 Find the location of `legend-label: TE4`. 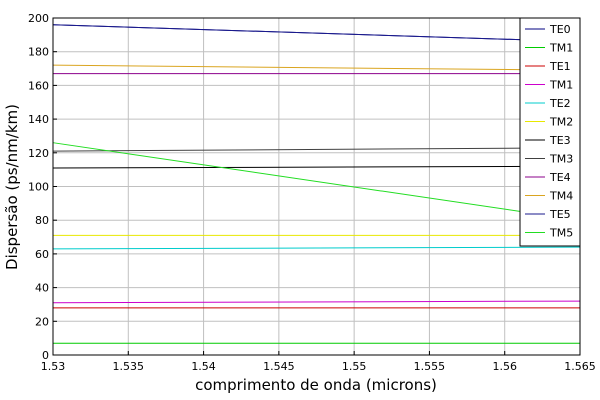

legend-label: TE4 is located at coordinates (560, 177).